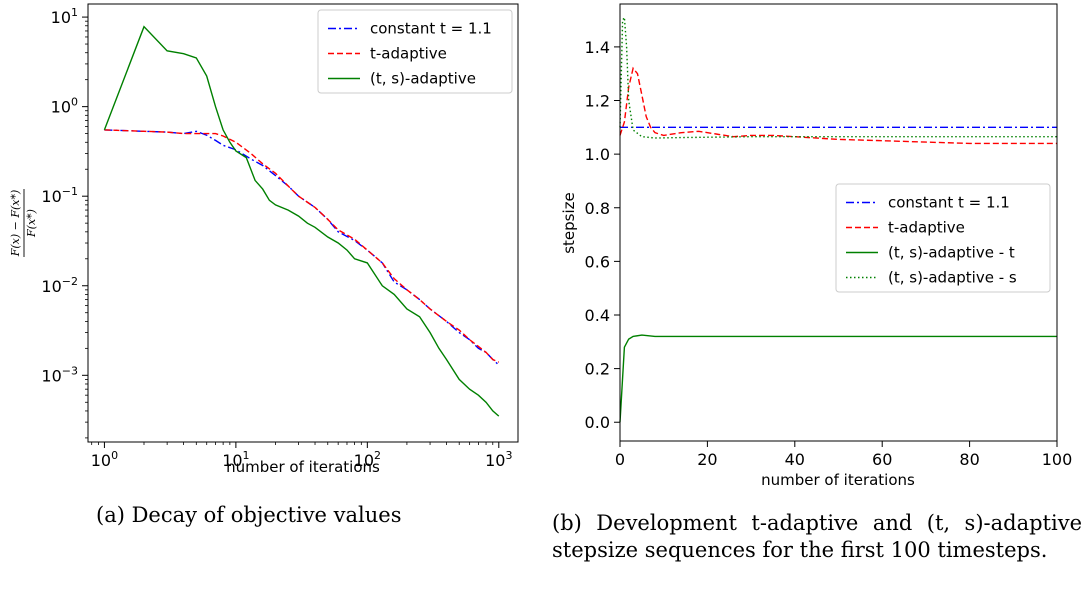  I want to click on chart-b-y-axis-label: stepsize, so click(569, 223).